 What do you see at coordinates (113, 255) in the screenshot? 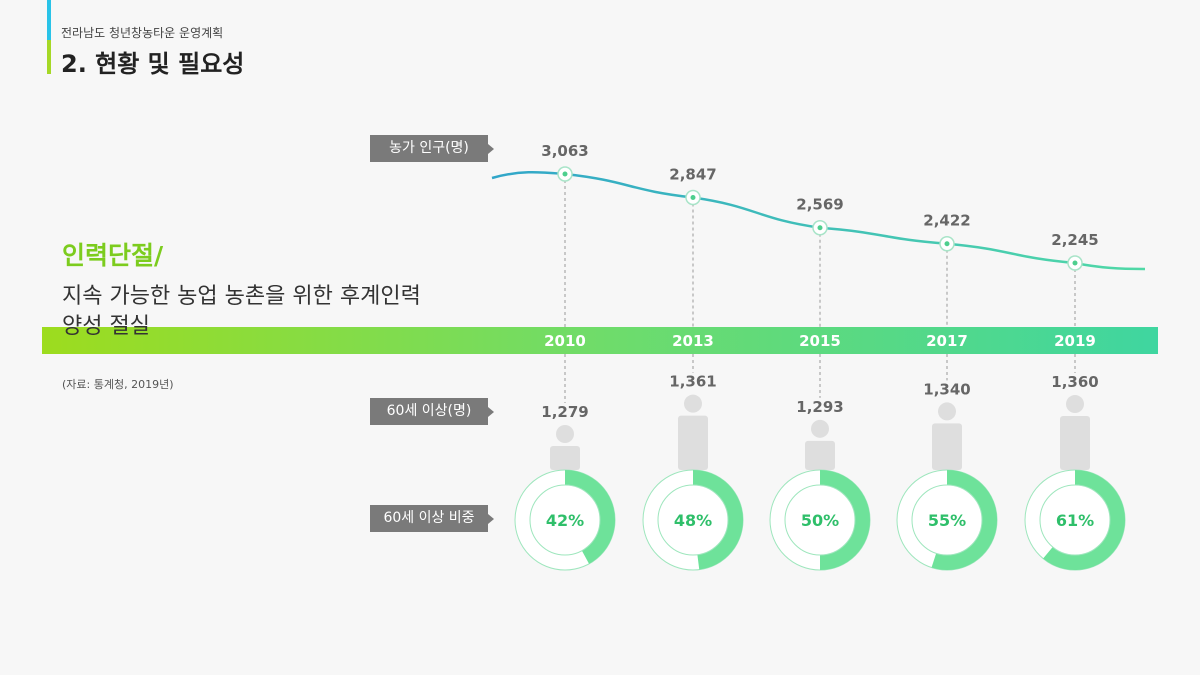
I see `headline: 인력단절/` at bounding box center [113, 255].